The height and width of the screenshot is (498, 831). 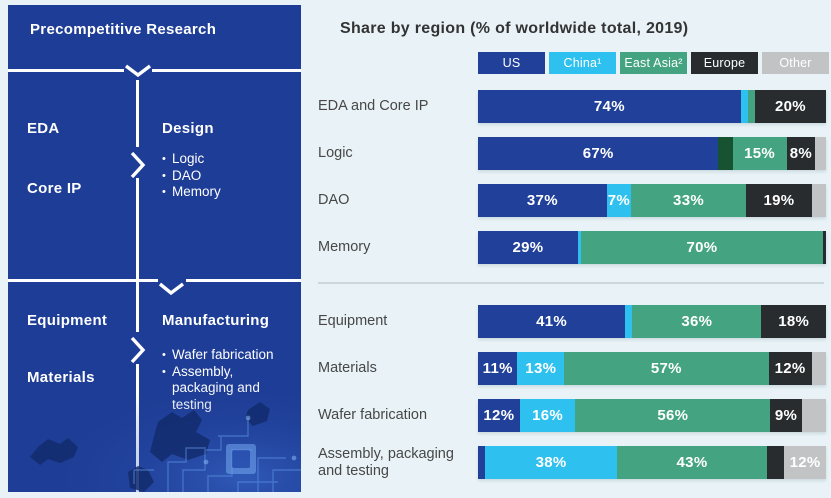 I want to click on stacked-bar: 74% 20%, so click(x=652, y=106).